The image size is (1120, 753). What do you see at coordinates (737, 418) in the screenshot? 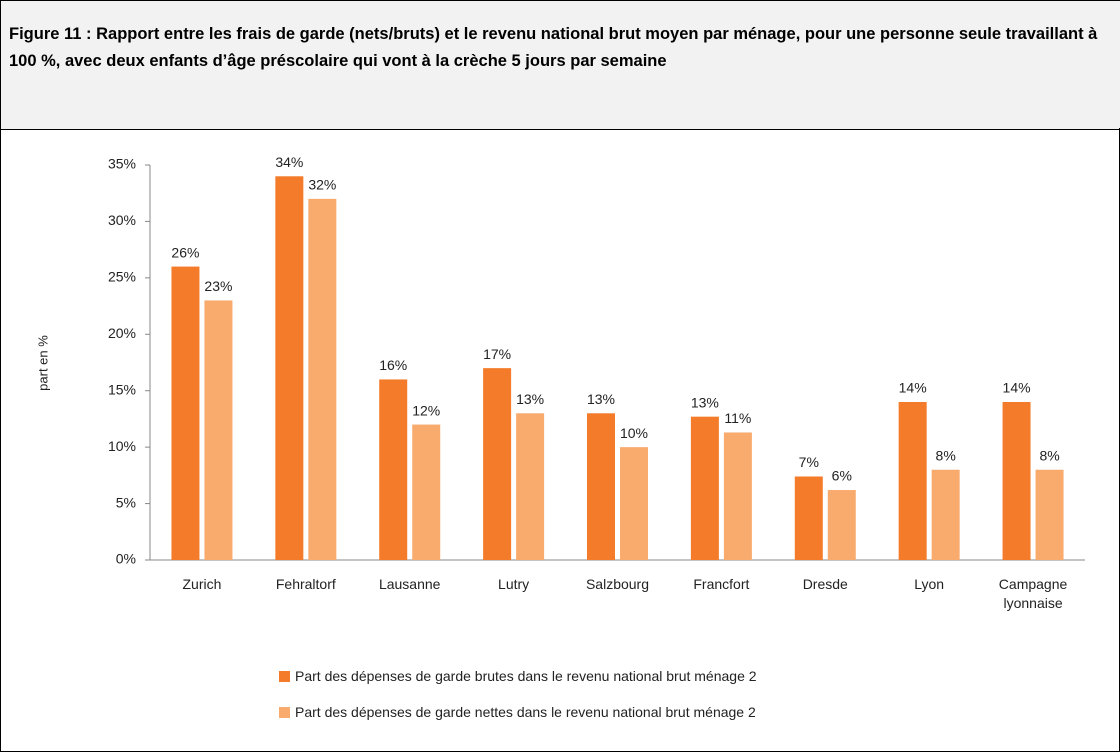
I see `data-label: 11%` at bounding box center [737, 418].